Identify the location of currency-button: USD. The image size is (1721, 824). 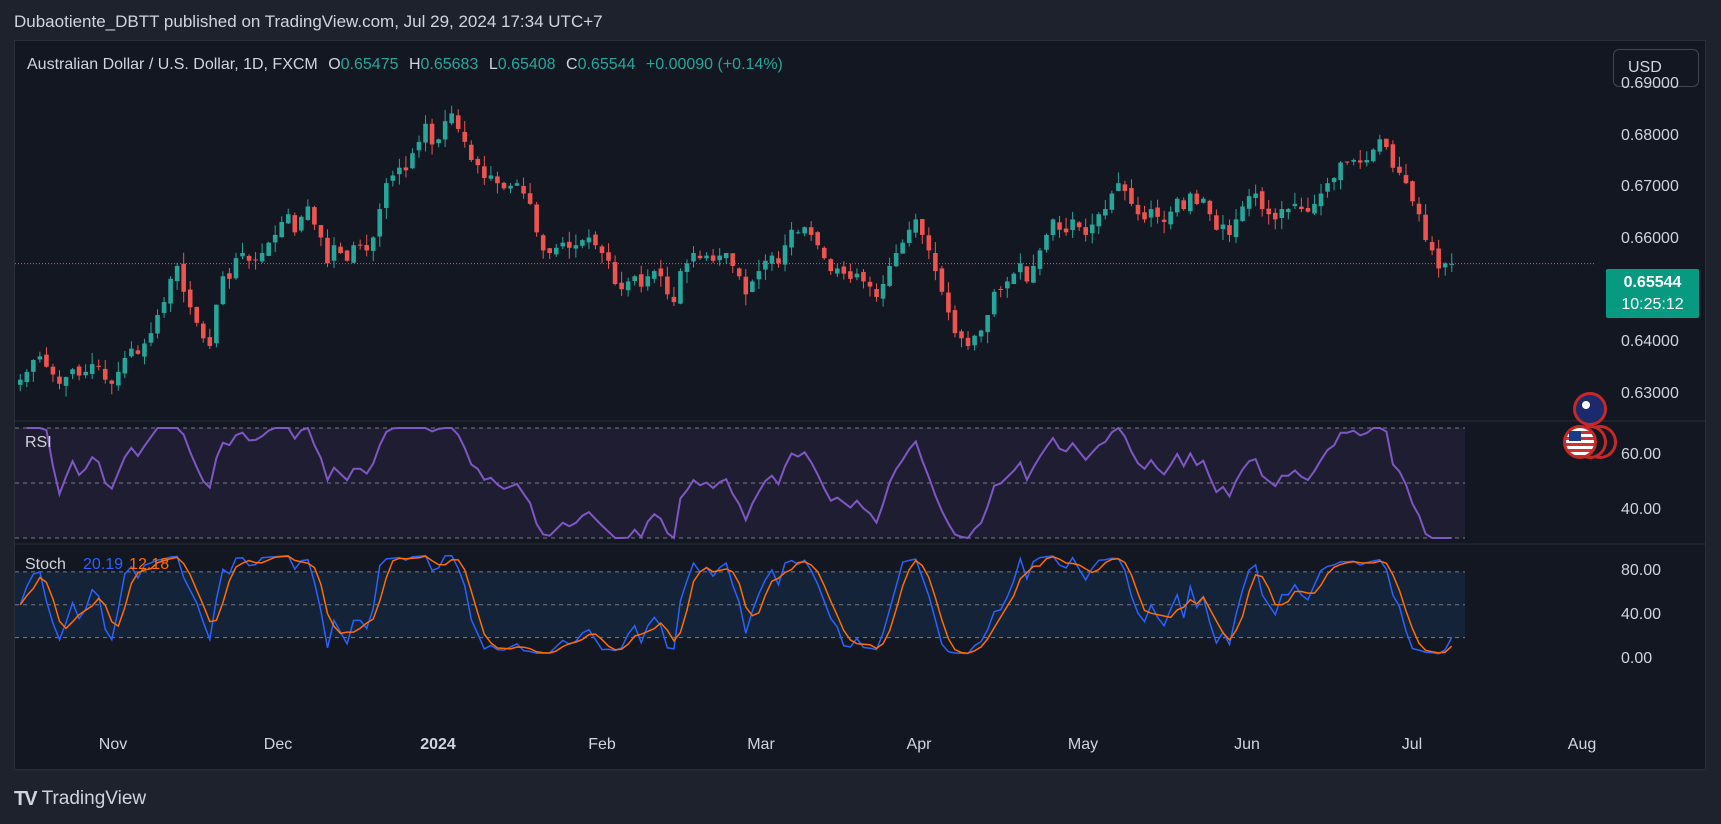
(1656, 68).